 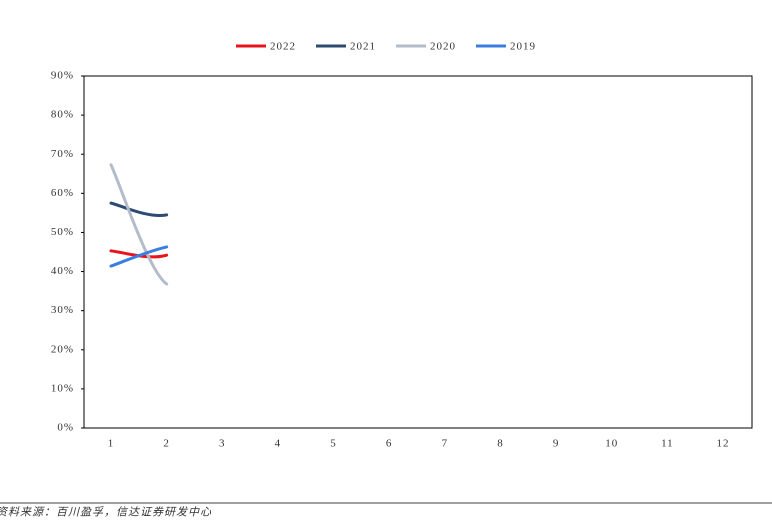 I want to click on x-tick-label: 6, so click(x=389, y=444).